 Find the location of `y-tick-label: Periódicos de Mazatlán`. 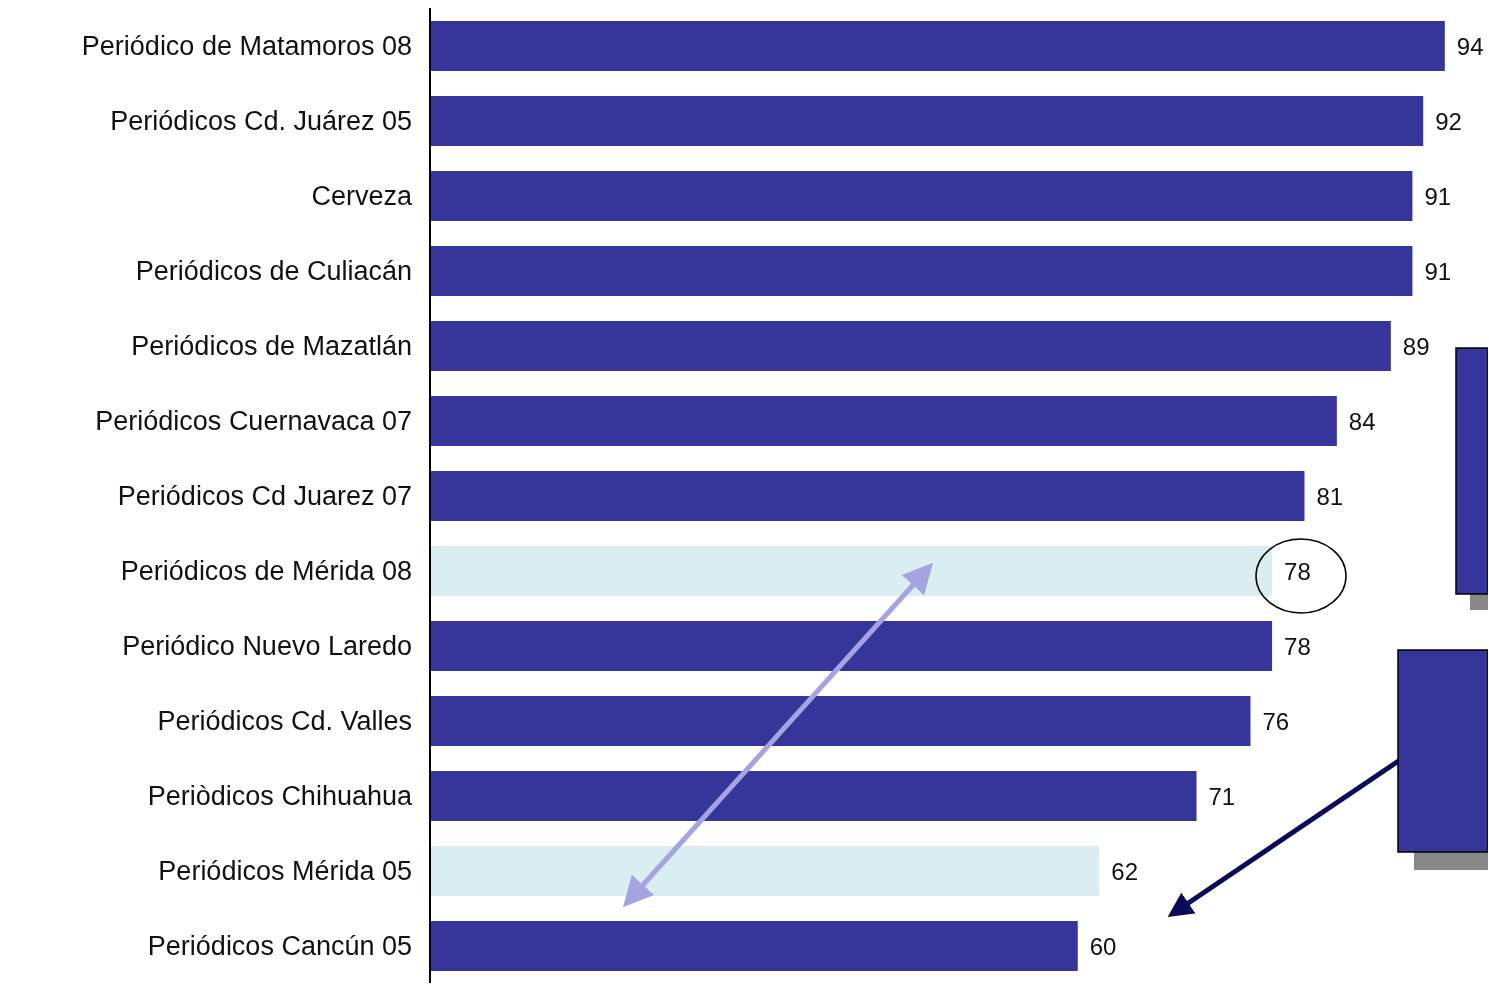

y-tick-label: Periódicos de Mazatlán is located at coordinates (271, 346).